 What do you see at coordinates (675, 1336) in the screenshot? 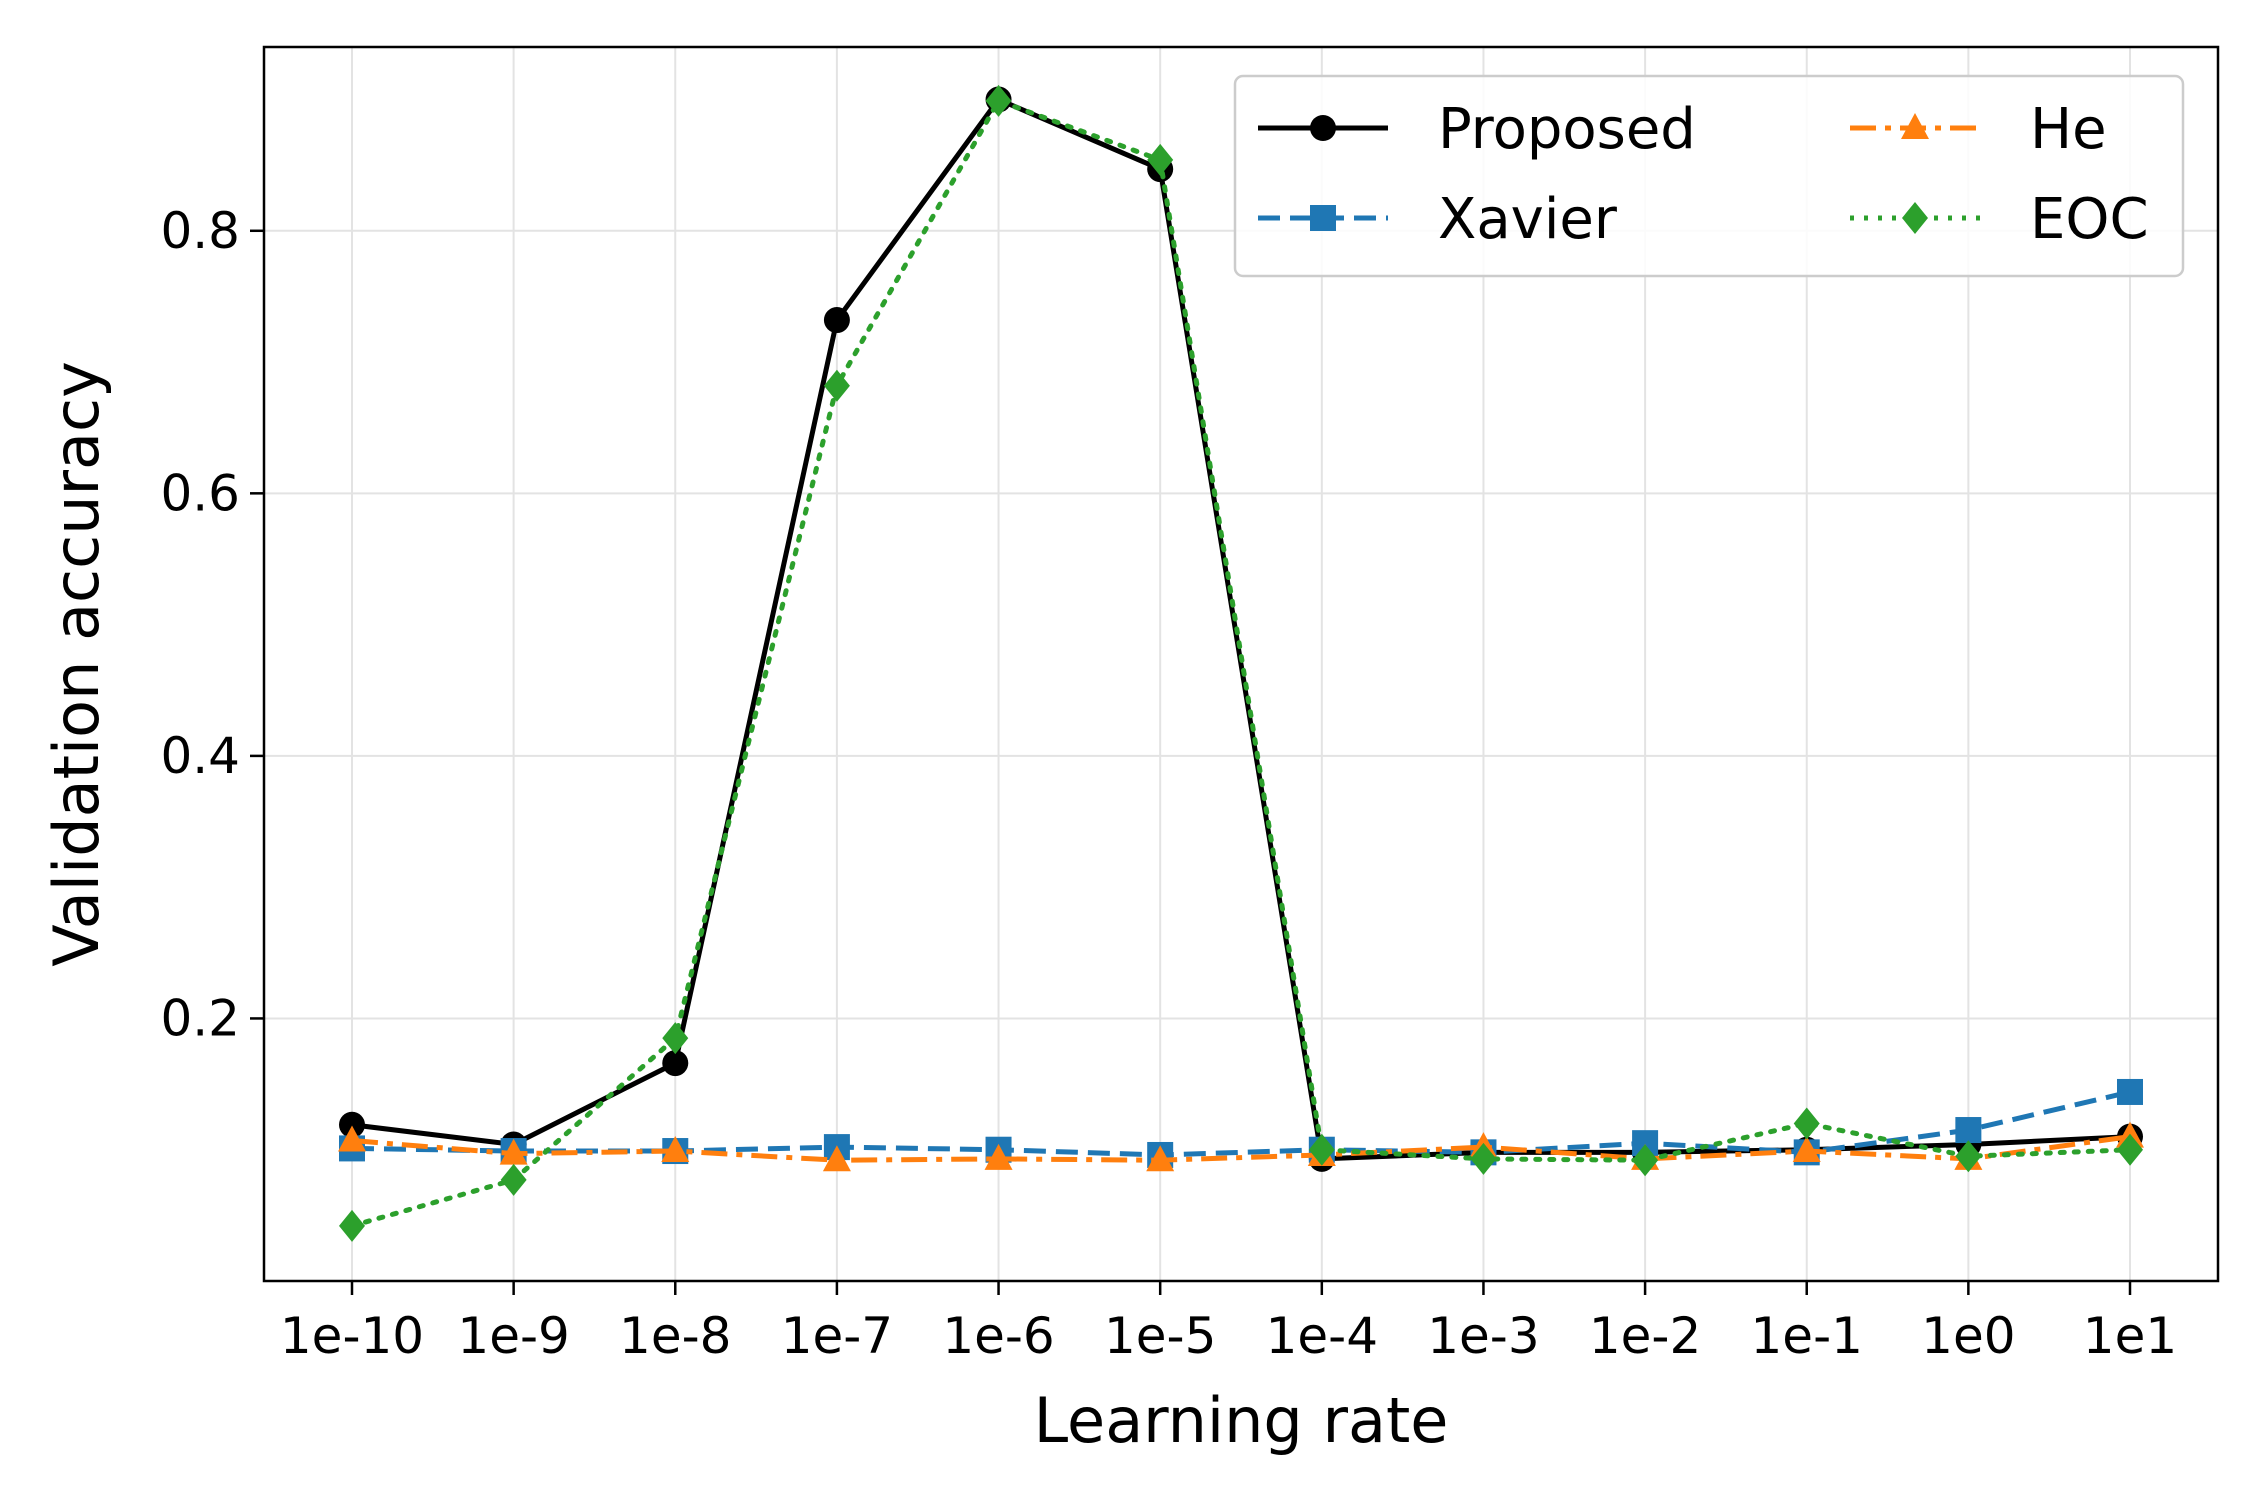
I see `x-tick-label: 1e-8` at bounding box center [675, 1336].